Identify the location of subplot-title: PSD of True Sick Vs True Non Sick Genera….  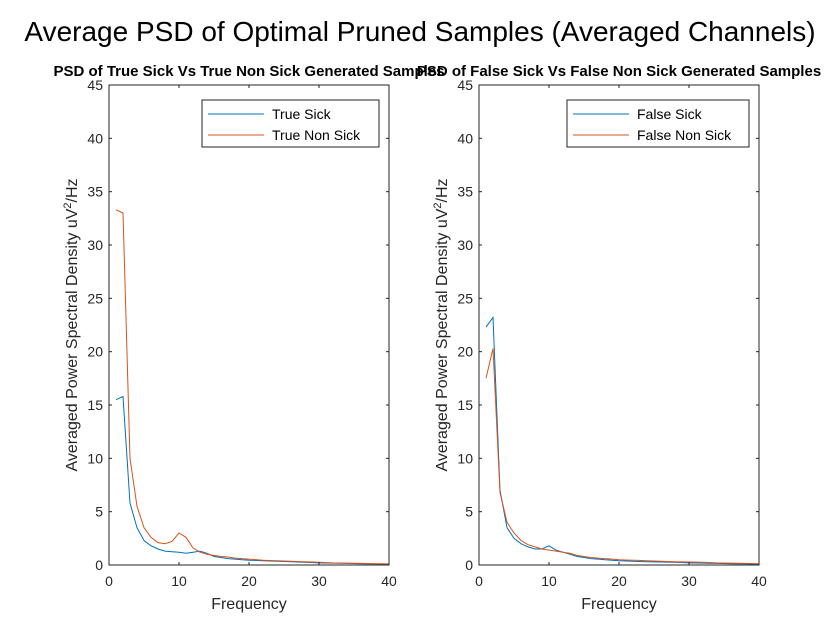
(249, 71).